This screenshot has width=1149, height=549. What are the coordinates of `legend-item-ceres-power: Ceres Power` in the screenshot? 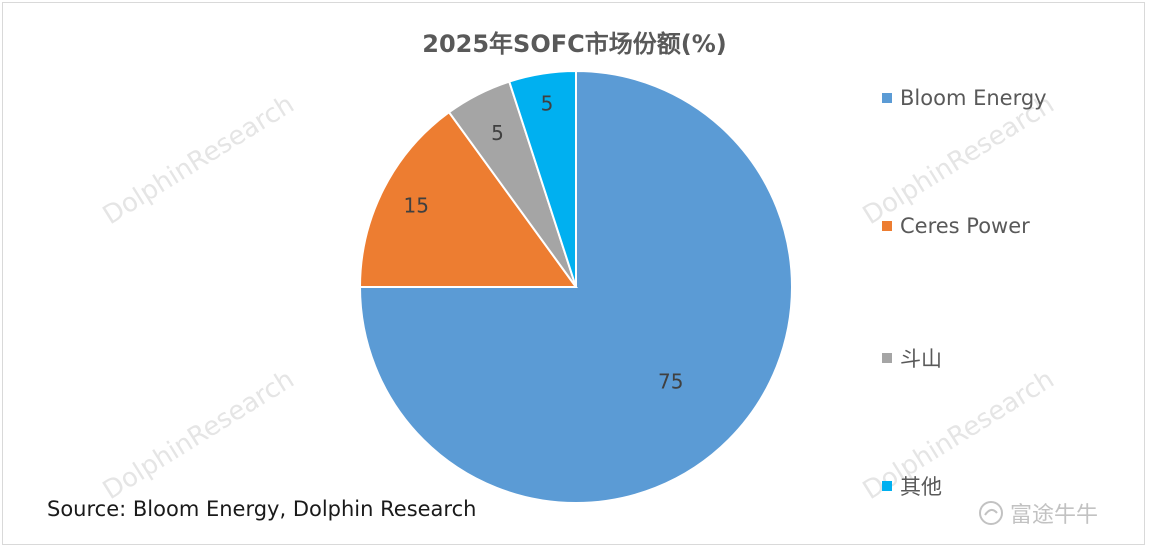 It's located at (956, 226).